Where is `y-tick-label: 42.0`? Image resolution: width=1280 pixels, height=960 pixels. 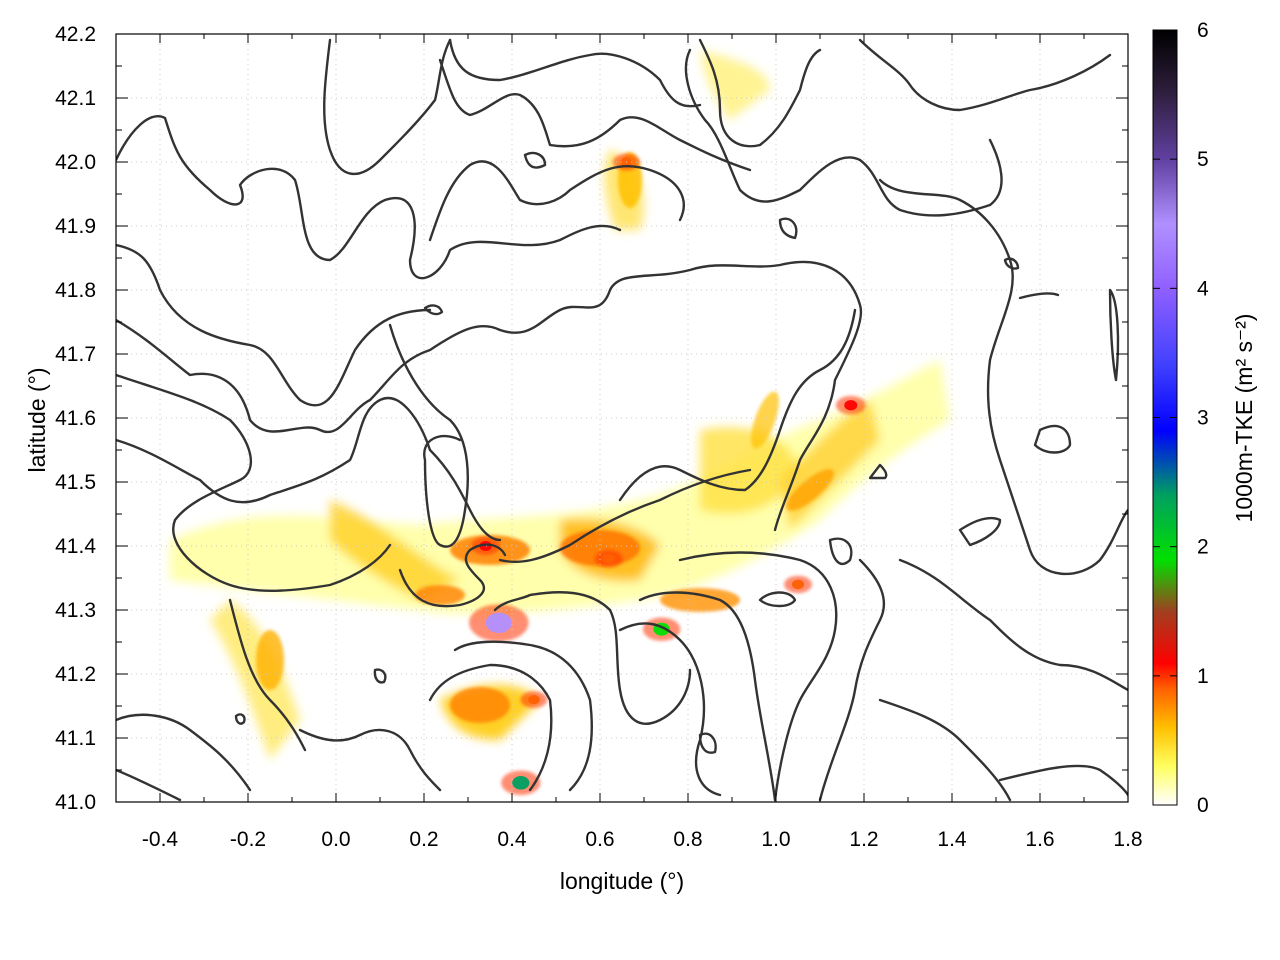 y-tick-label: 42.0 is located at coordinates (75, 162).